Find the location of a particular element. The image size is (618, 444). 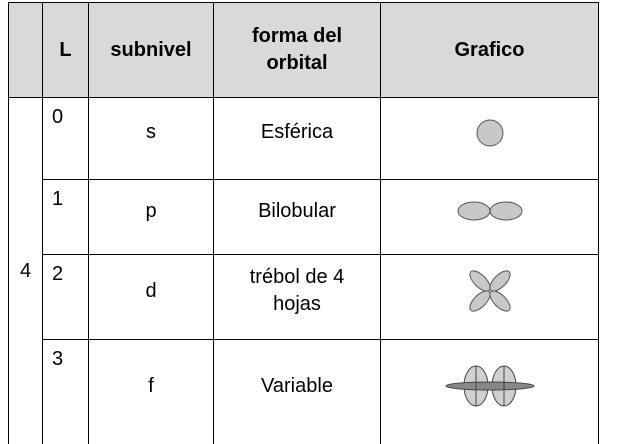

header-cell: Grafico is located at coordinates (490, 50).